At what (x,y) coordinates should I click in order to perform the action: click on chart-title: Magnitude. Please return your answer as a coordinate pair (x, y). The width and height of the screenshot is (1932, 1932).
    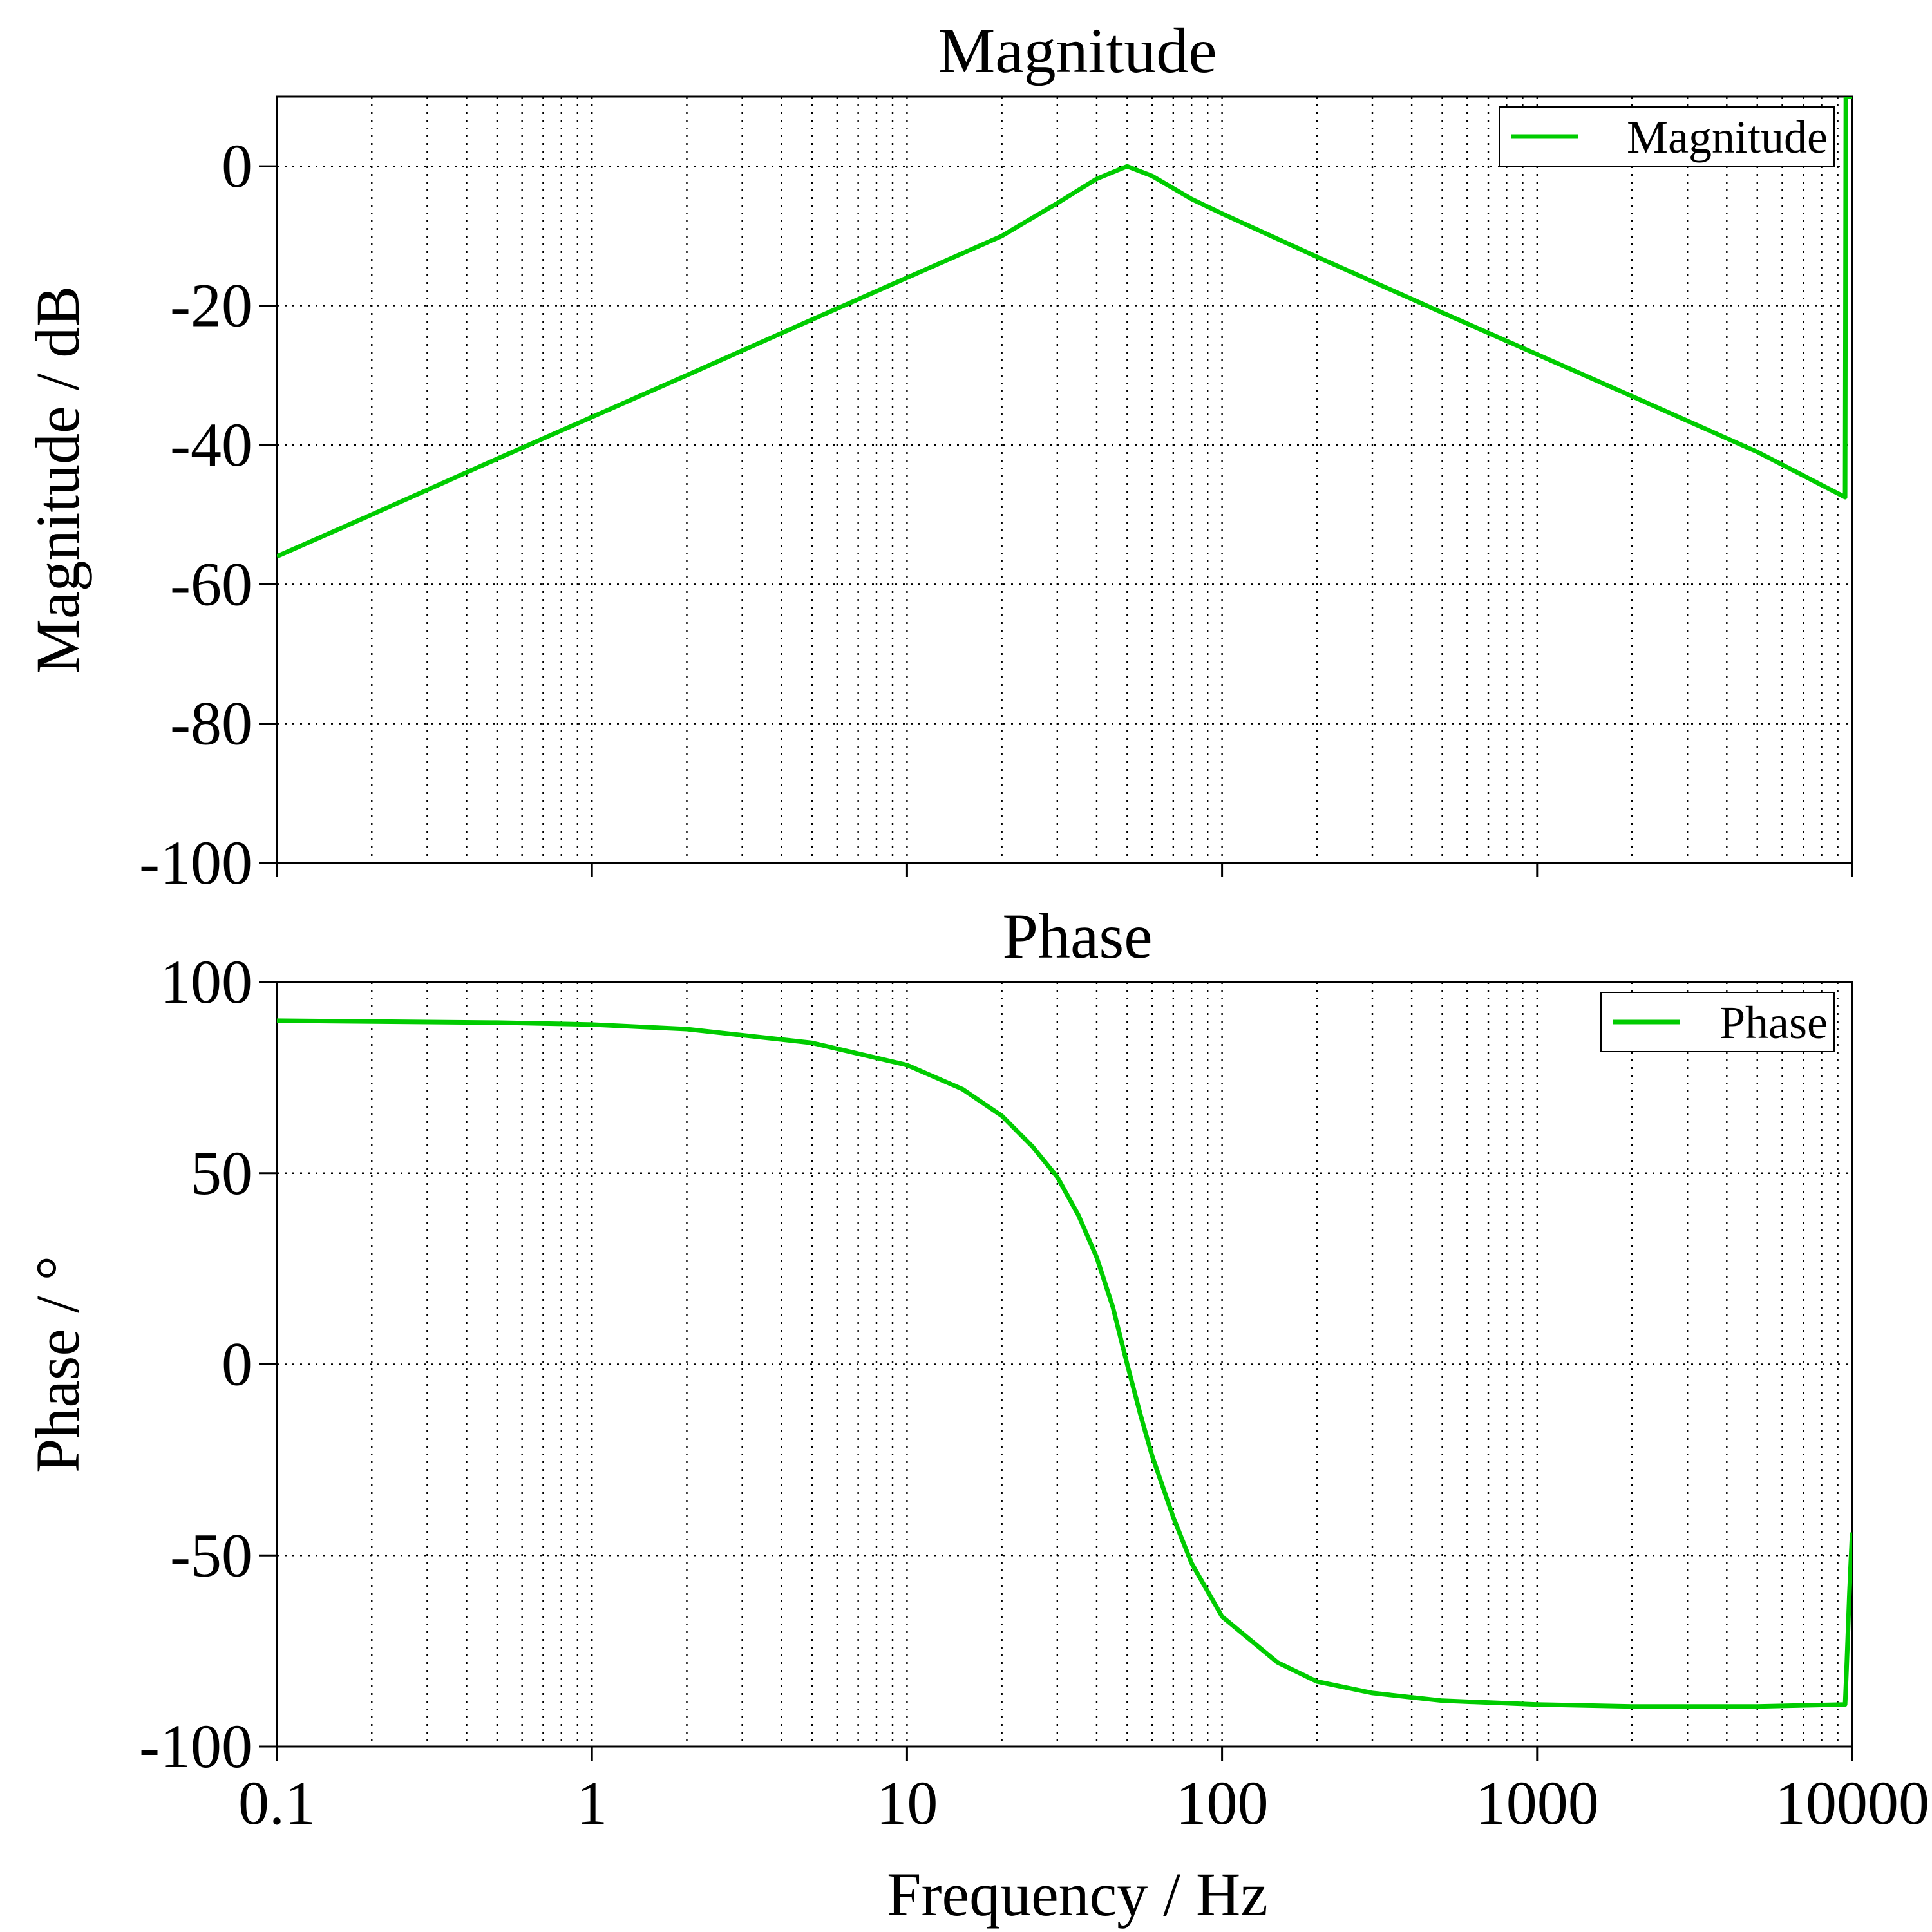
    Looking at the image, I should click on (1077, 50).